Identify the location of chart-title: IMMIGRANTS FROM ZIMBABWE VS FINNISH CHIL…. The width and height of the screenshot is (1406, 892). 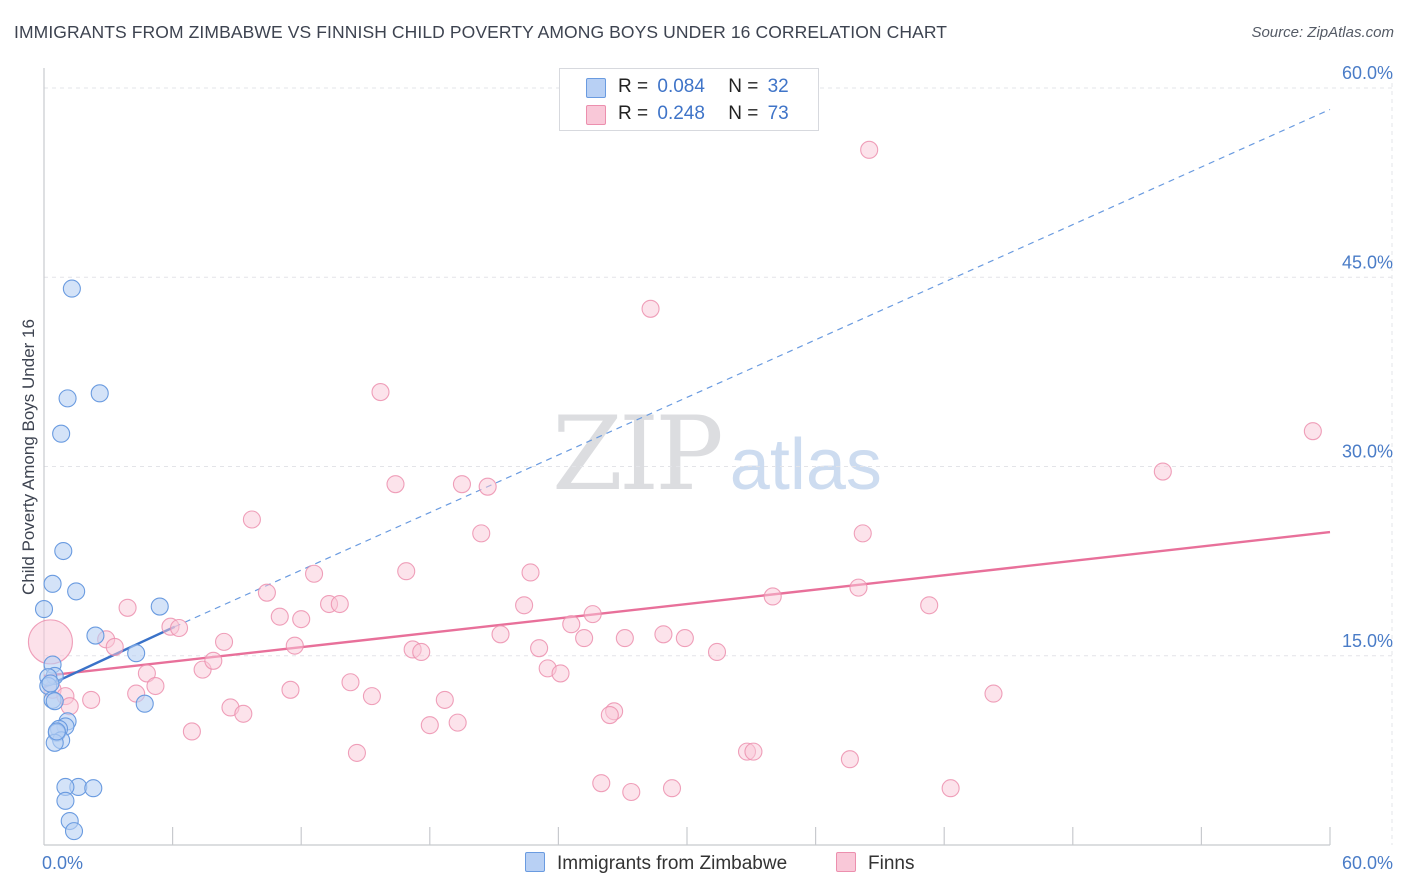
(481, 32).